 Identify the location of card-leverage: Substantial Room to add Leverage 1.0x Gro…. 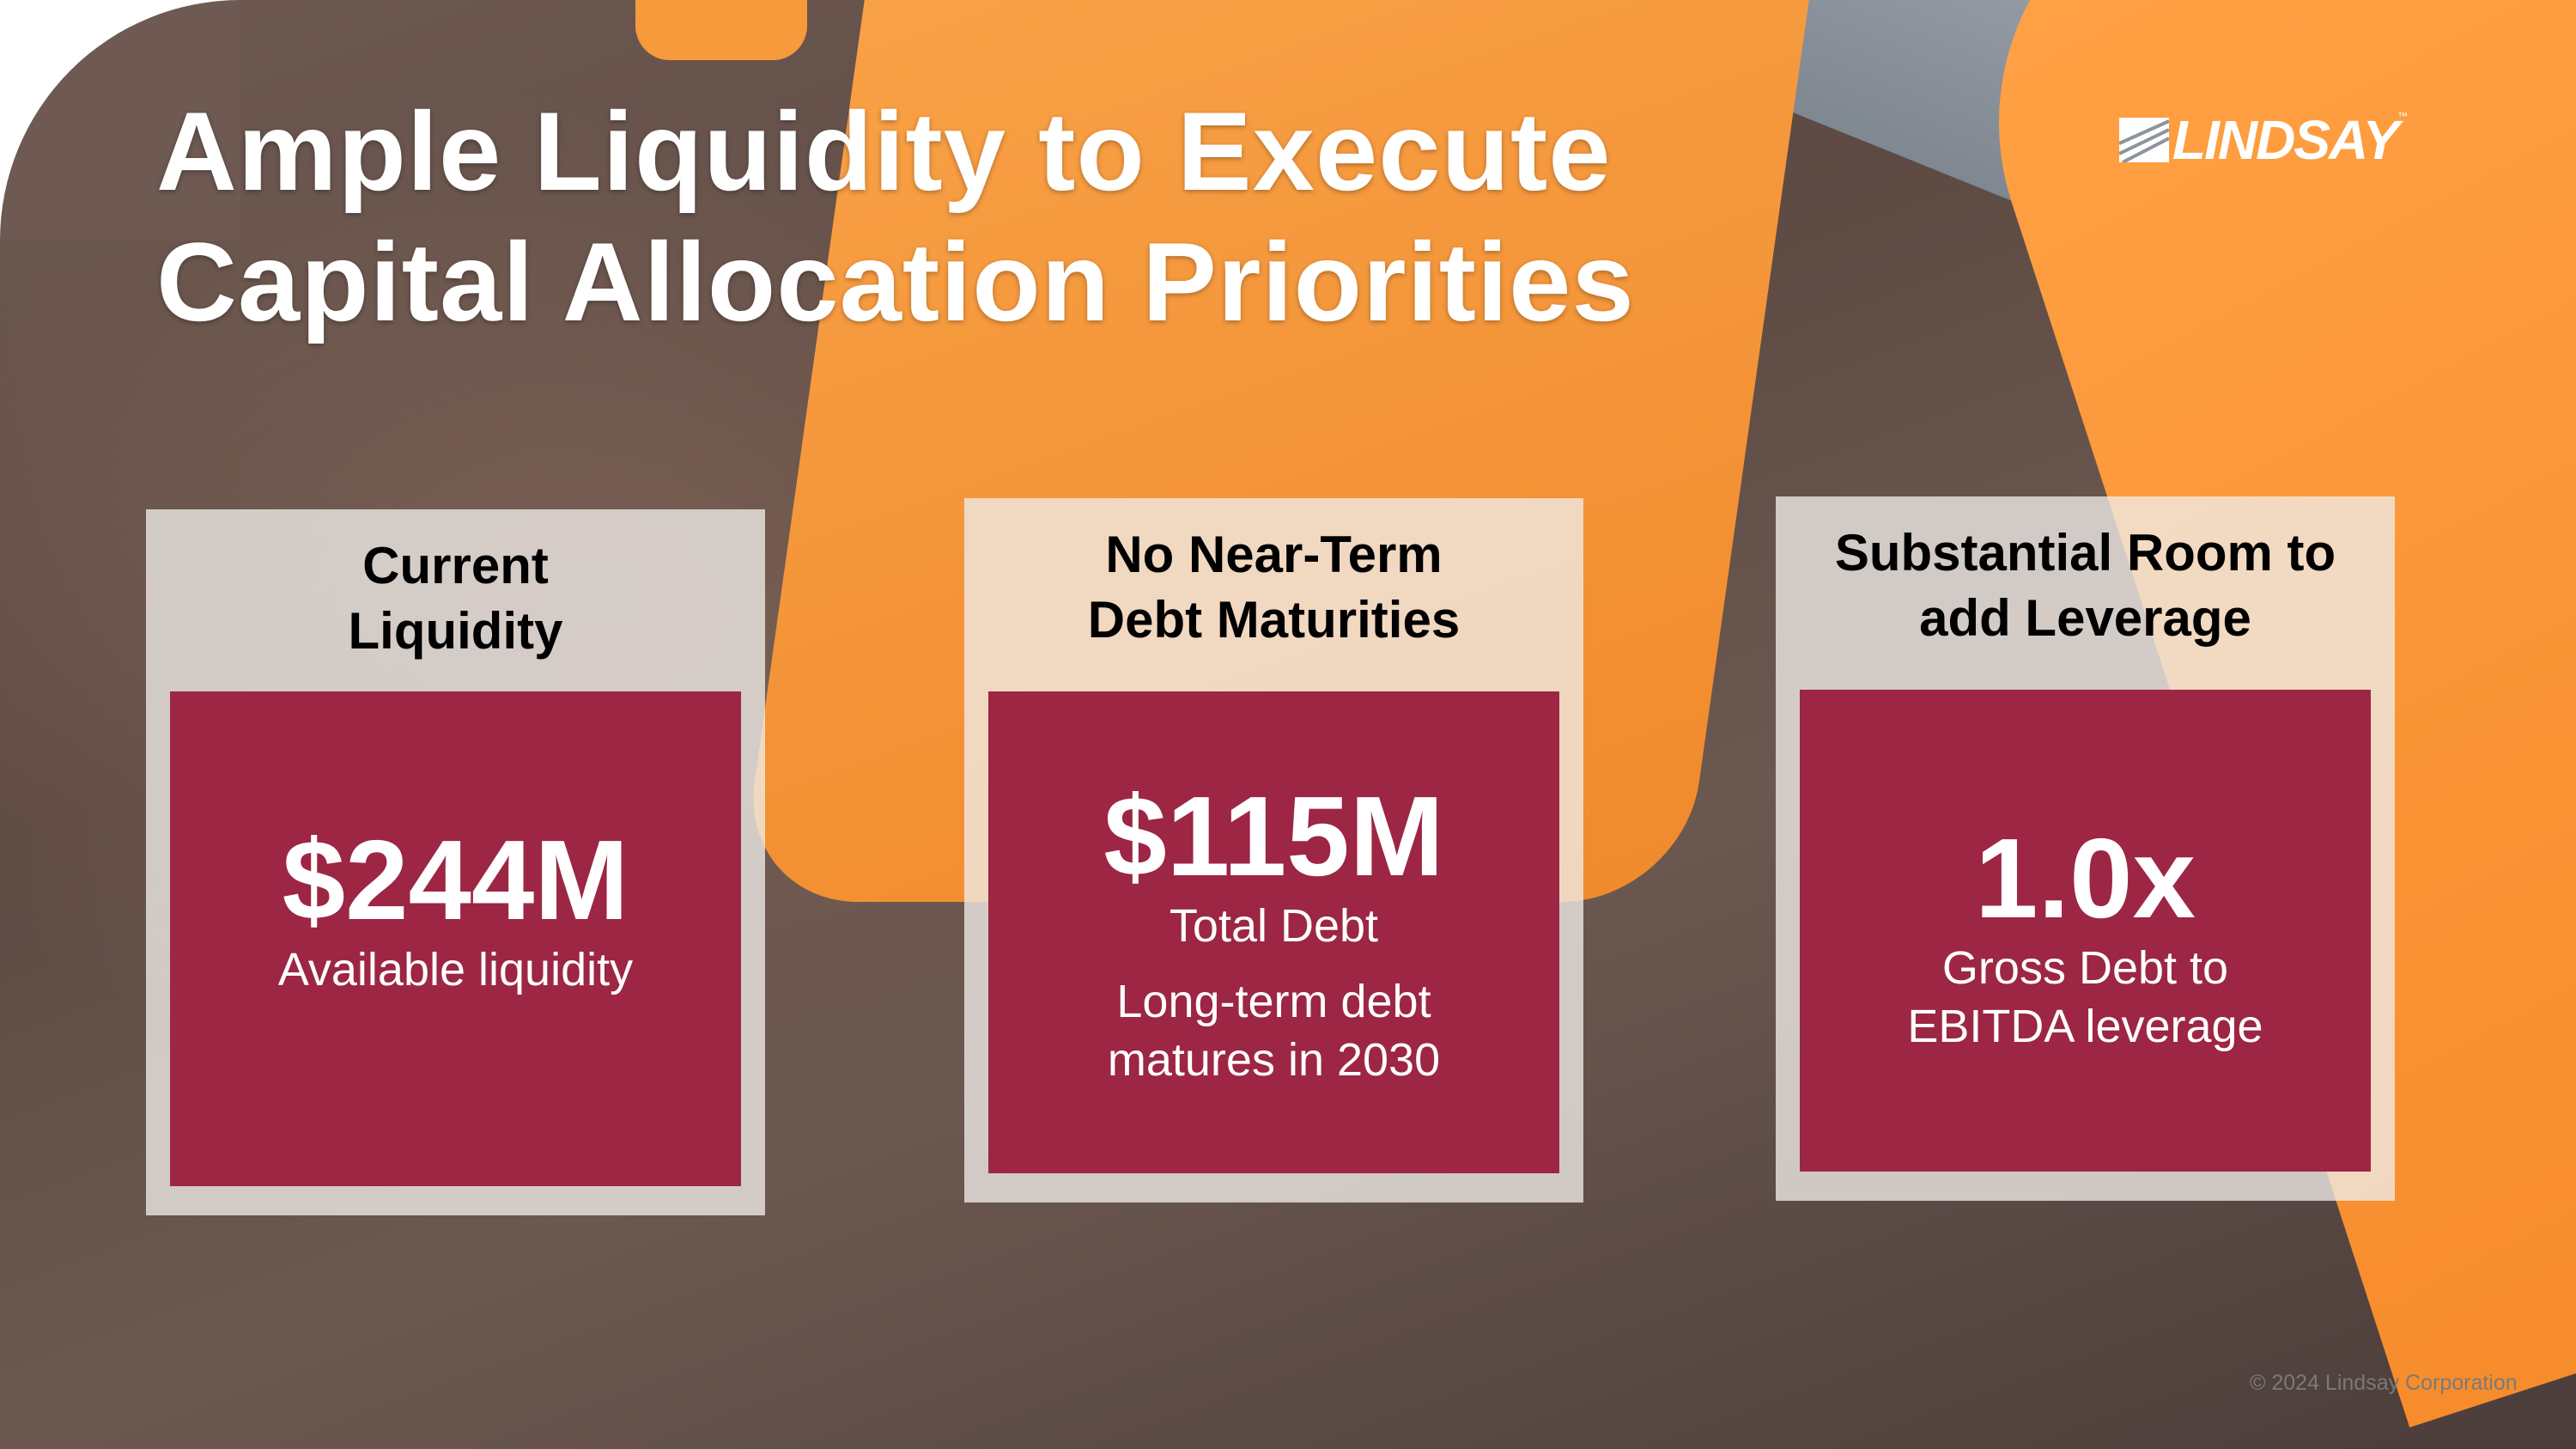
(2085, 848).